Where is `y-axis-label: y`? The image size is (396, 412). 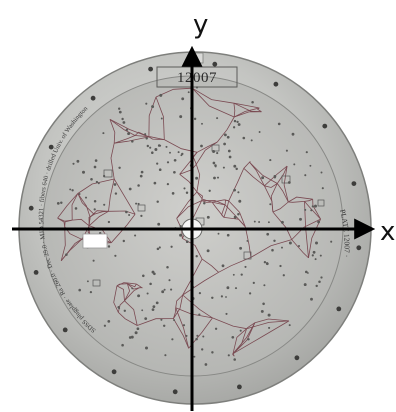 y-axis-label: y is located at coordinates (200, 25).